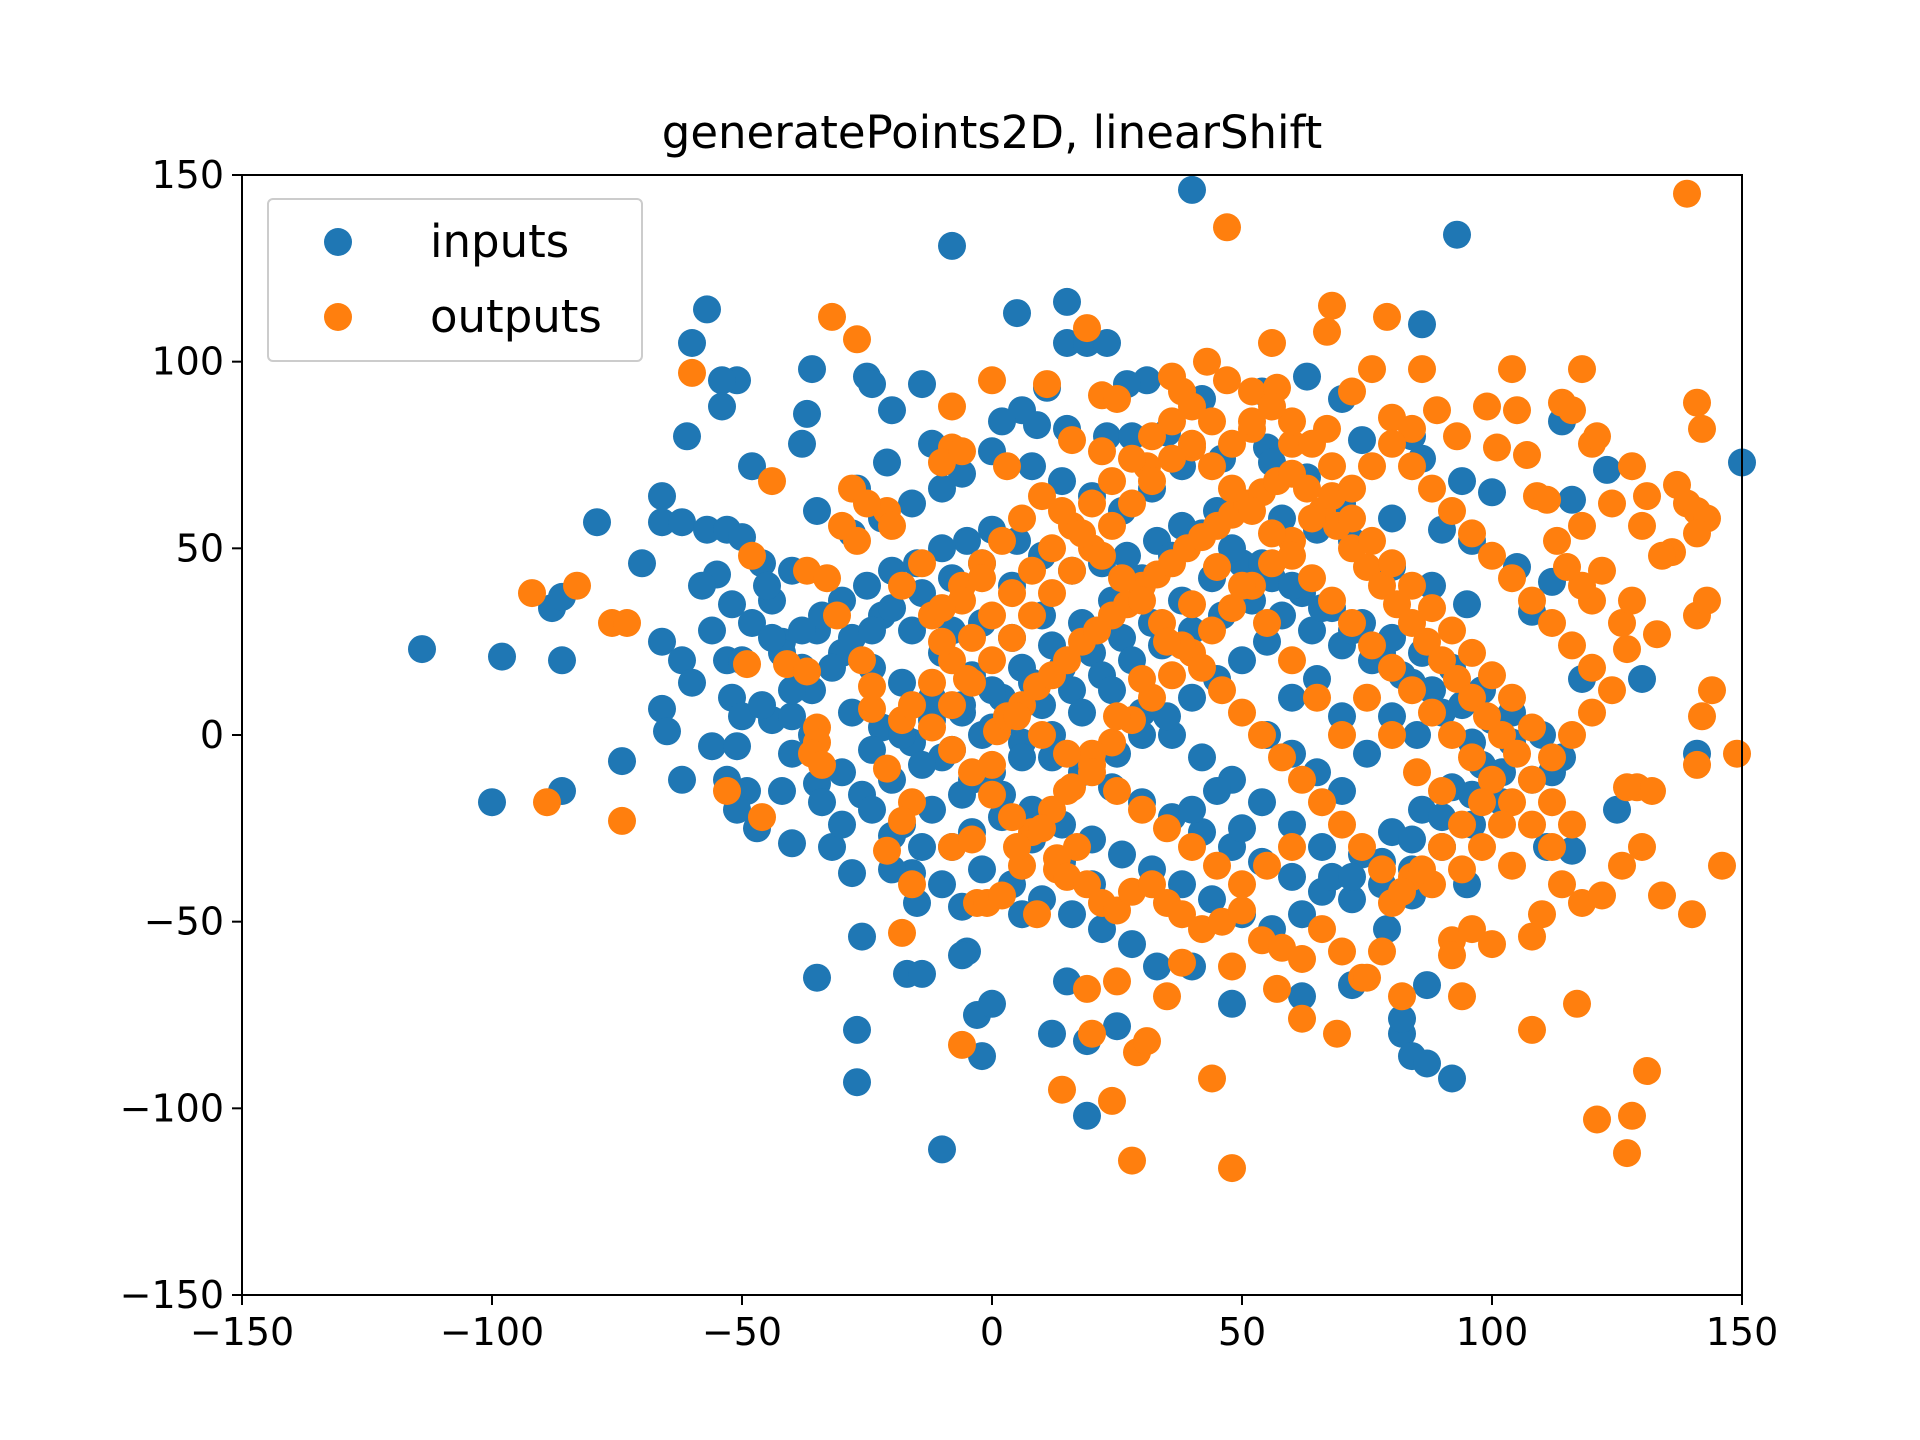  Describe the element at coordinates (242, 1332) in the screenshot. I see `x-tick-label: −150` at that location.